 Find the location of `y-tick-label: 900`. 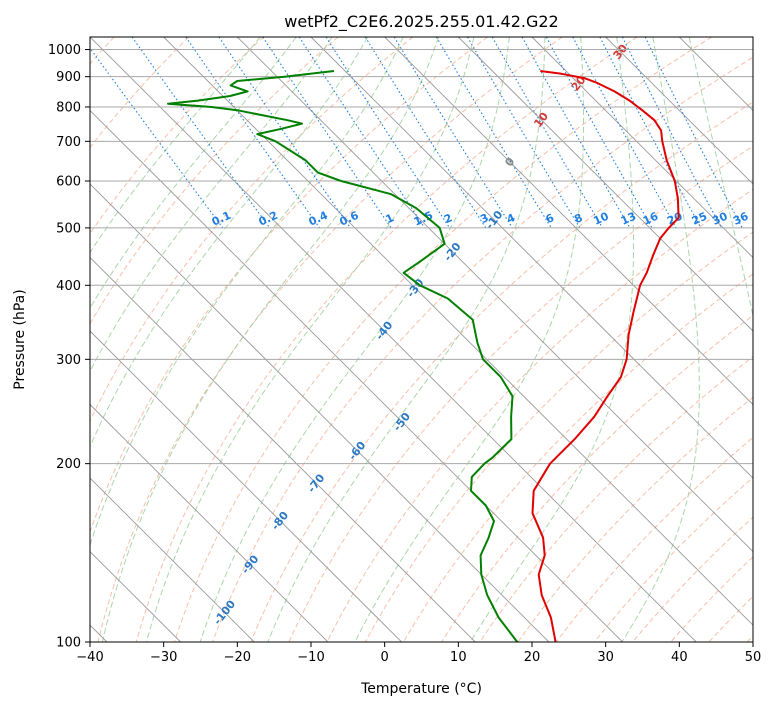

y-tick-label: 900 is located at coordinates (68, 77).